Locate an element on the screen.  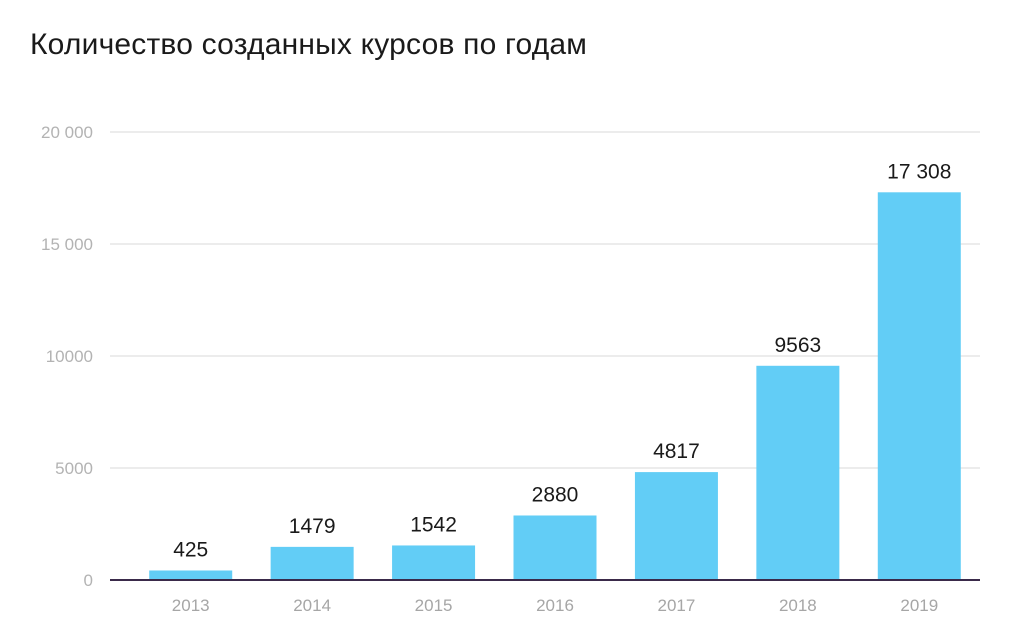
y-axis: 0 5000 10000 15 000 20 000 is located at coordinates (67, 356).